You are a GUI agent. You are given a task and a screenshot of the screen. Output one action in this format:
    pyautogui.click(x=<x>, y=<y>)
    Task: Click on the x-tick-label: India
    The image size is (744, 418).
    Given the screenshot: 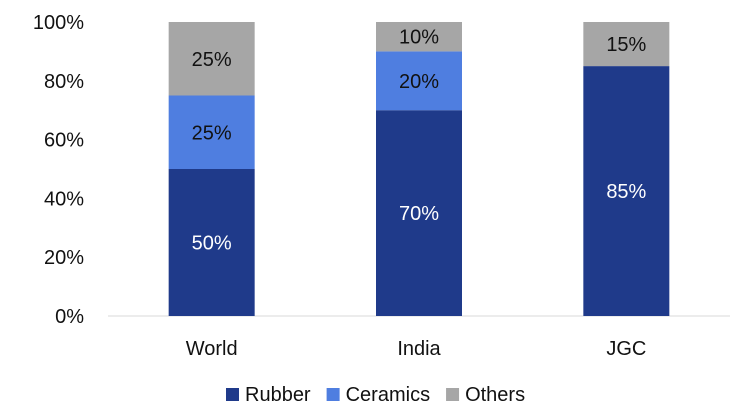 What is the action you would take?
    pyautogui.click(x=419, y=349)
    